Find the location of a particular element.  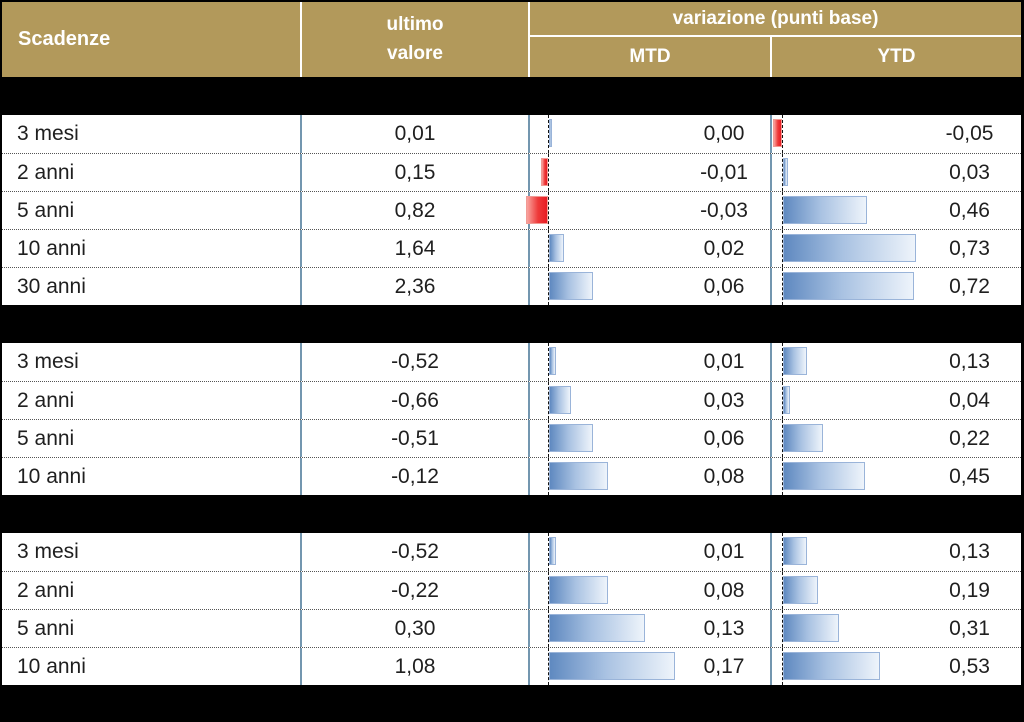

table-row: 30 anni 2,36 0,06 0,72 is located at coordinates (511, 286).